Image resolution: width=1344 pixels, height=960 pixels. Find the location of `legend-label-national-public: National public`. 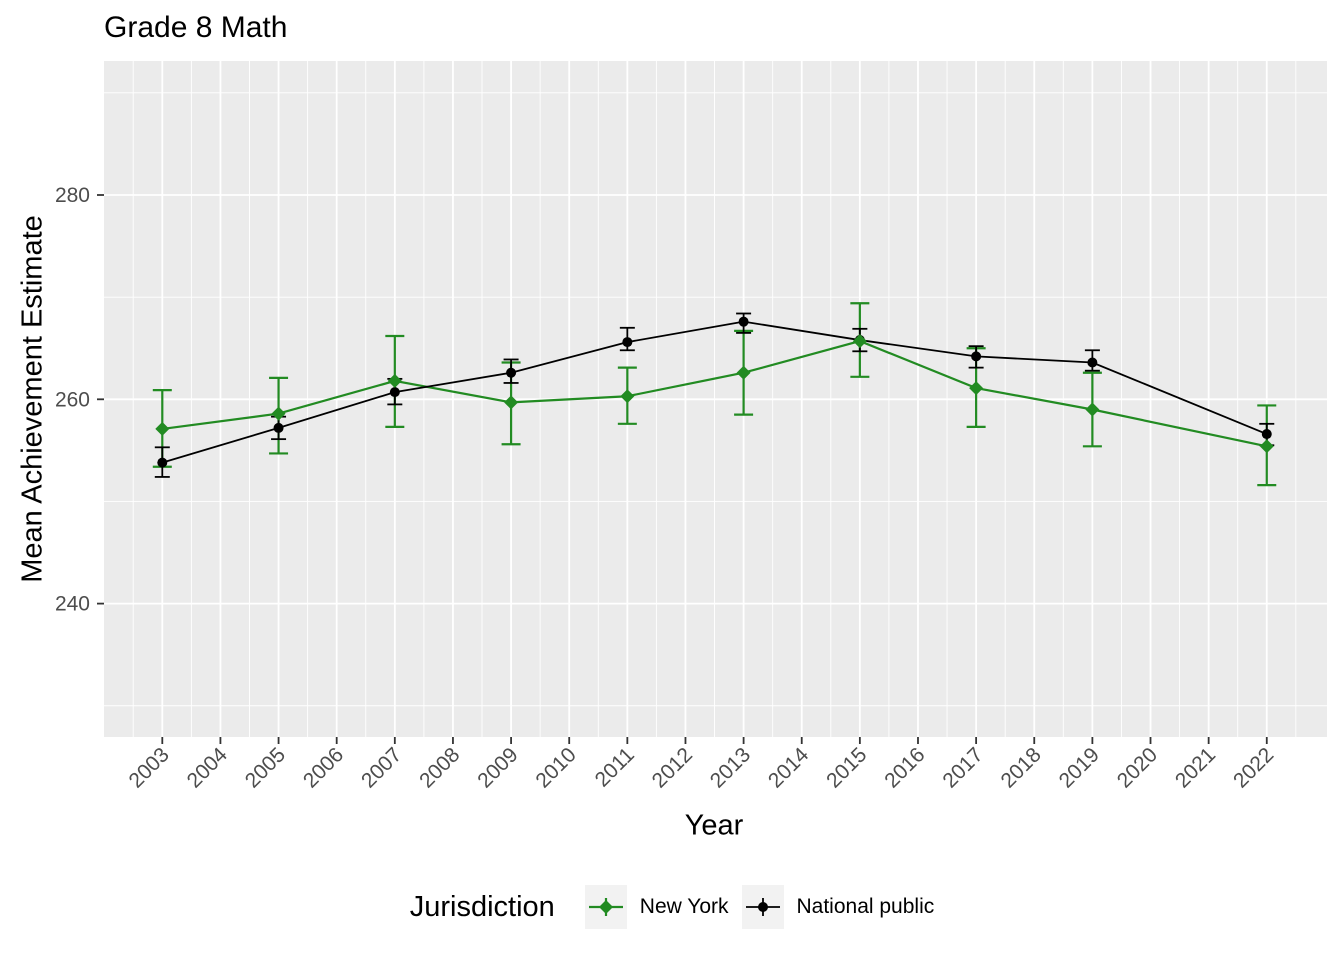

legend-label-national-public: National public is located at coordinates (865, 906).